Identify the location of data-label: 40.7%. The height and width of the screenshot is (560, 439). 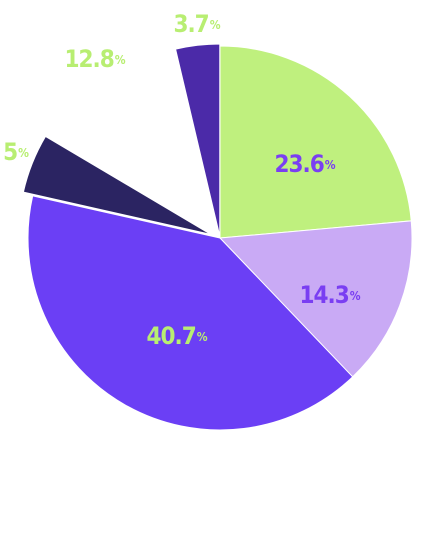
(176, 336).